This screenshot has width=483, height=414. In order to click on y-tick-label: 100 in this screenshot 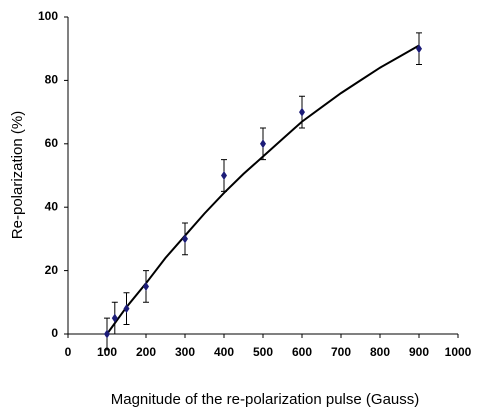, I will do `click(48, 16)`.